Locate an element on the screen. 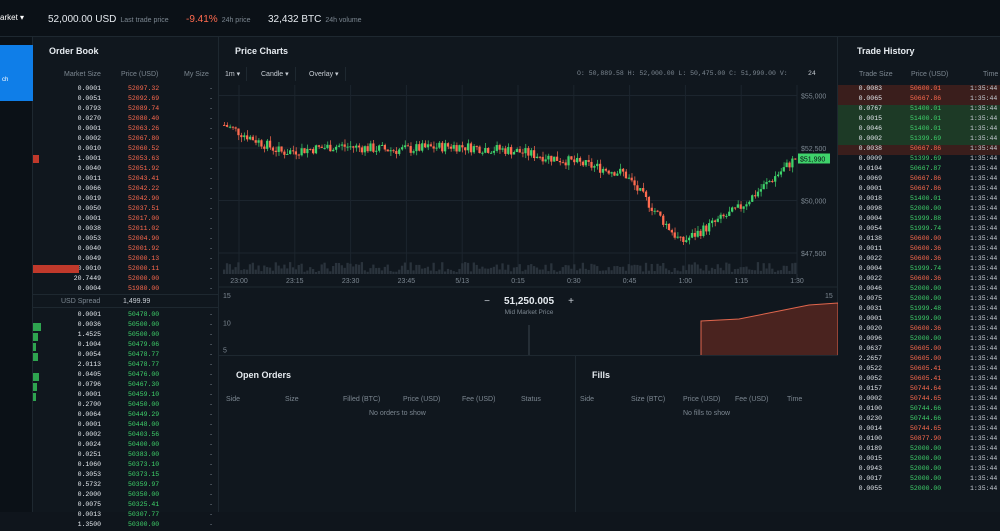 The image size is (1000, 531). bid-row: 0.0251 50383.00 - is located at coordinates (126, 456).